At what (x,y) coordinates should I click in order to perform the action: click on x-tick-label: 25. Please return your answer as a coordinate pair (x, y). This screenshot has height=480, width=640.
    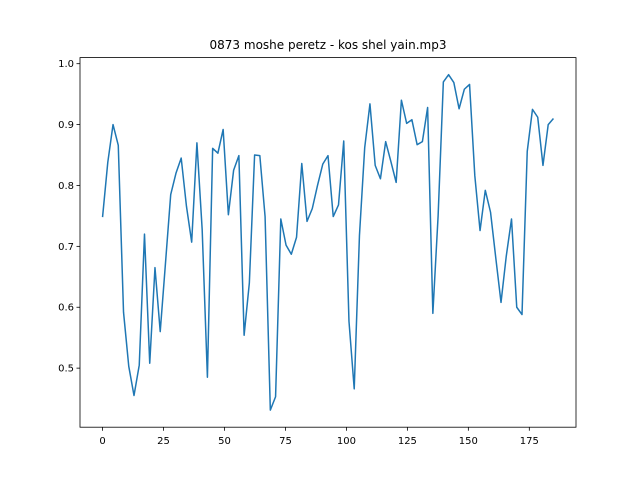
    Looking at the image, I should click on (163, 441).